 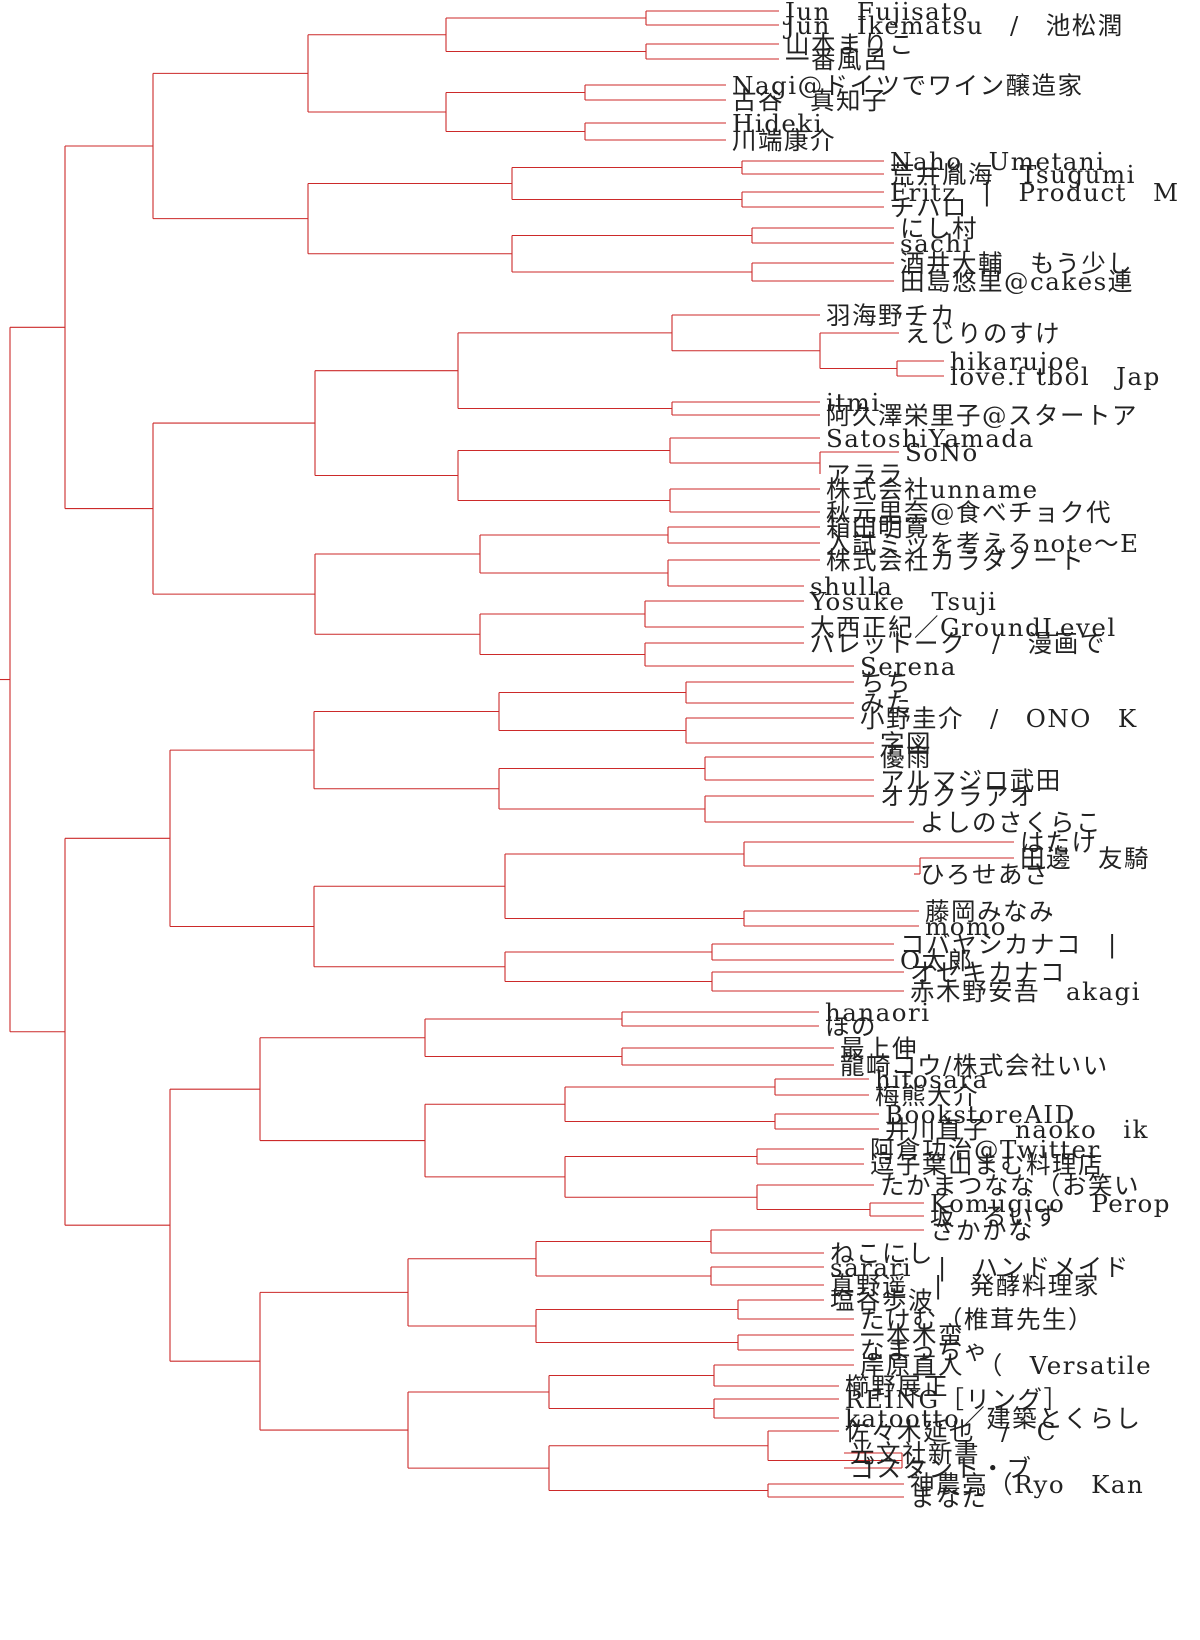 I want to click on leaf-label: momo, so click(x=966, y=926).